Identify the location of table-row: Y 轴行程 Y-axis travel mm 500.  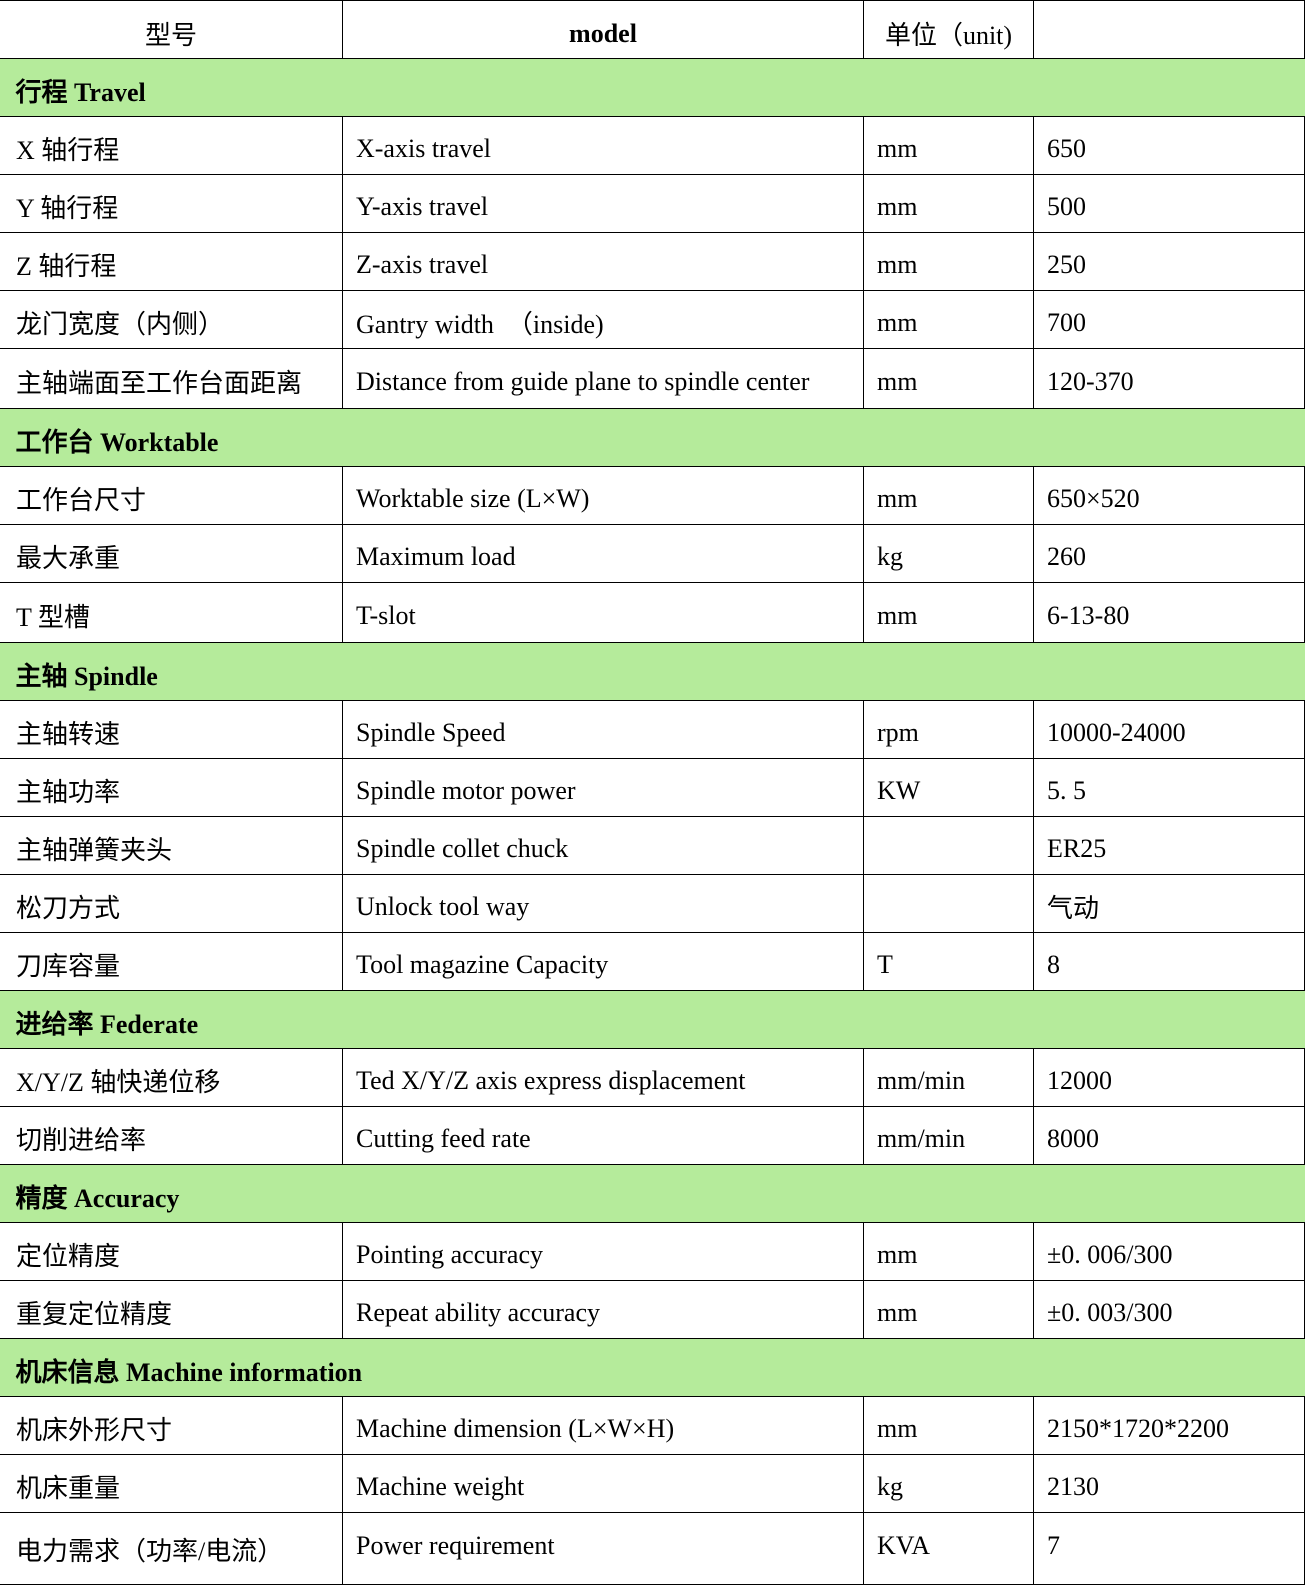
(652, 203).